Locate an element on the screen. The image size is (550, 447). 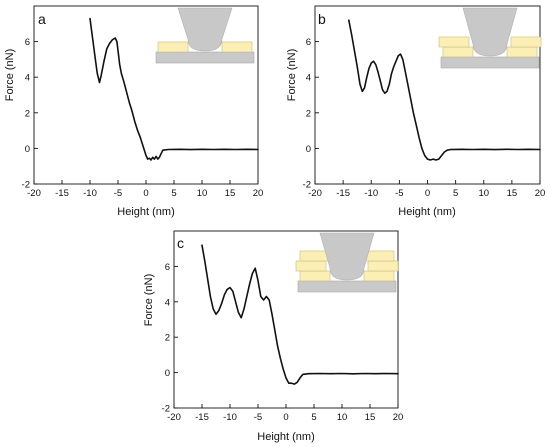
panel-a-substrate is located at coordinates (205, 57).